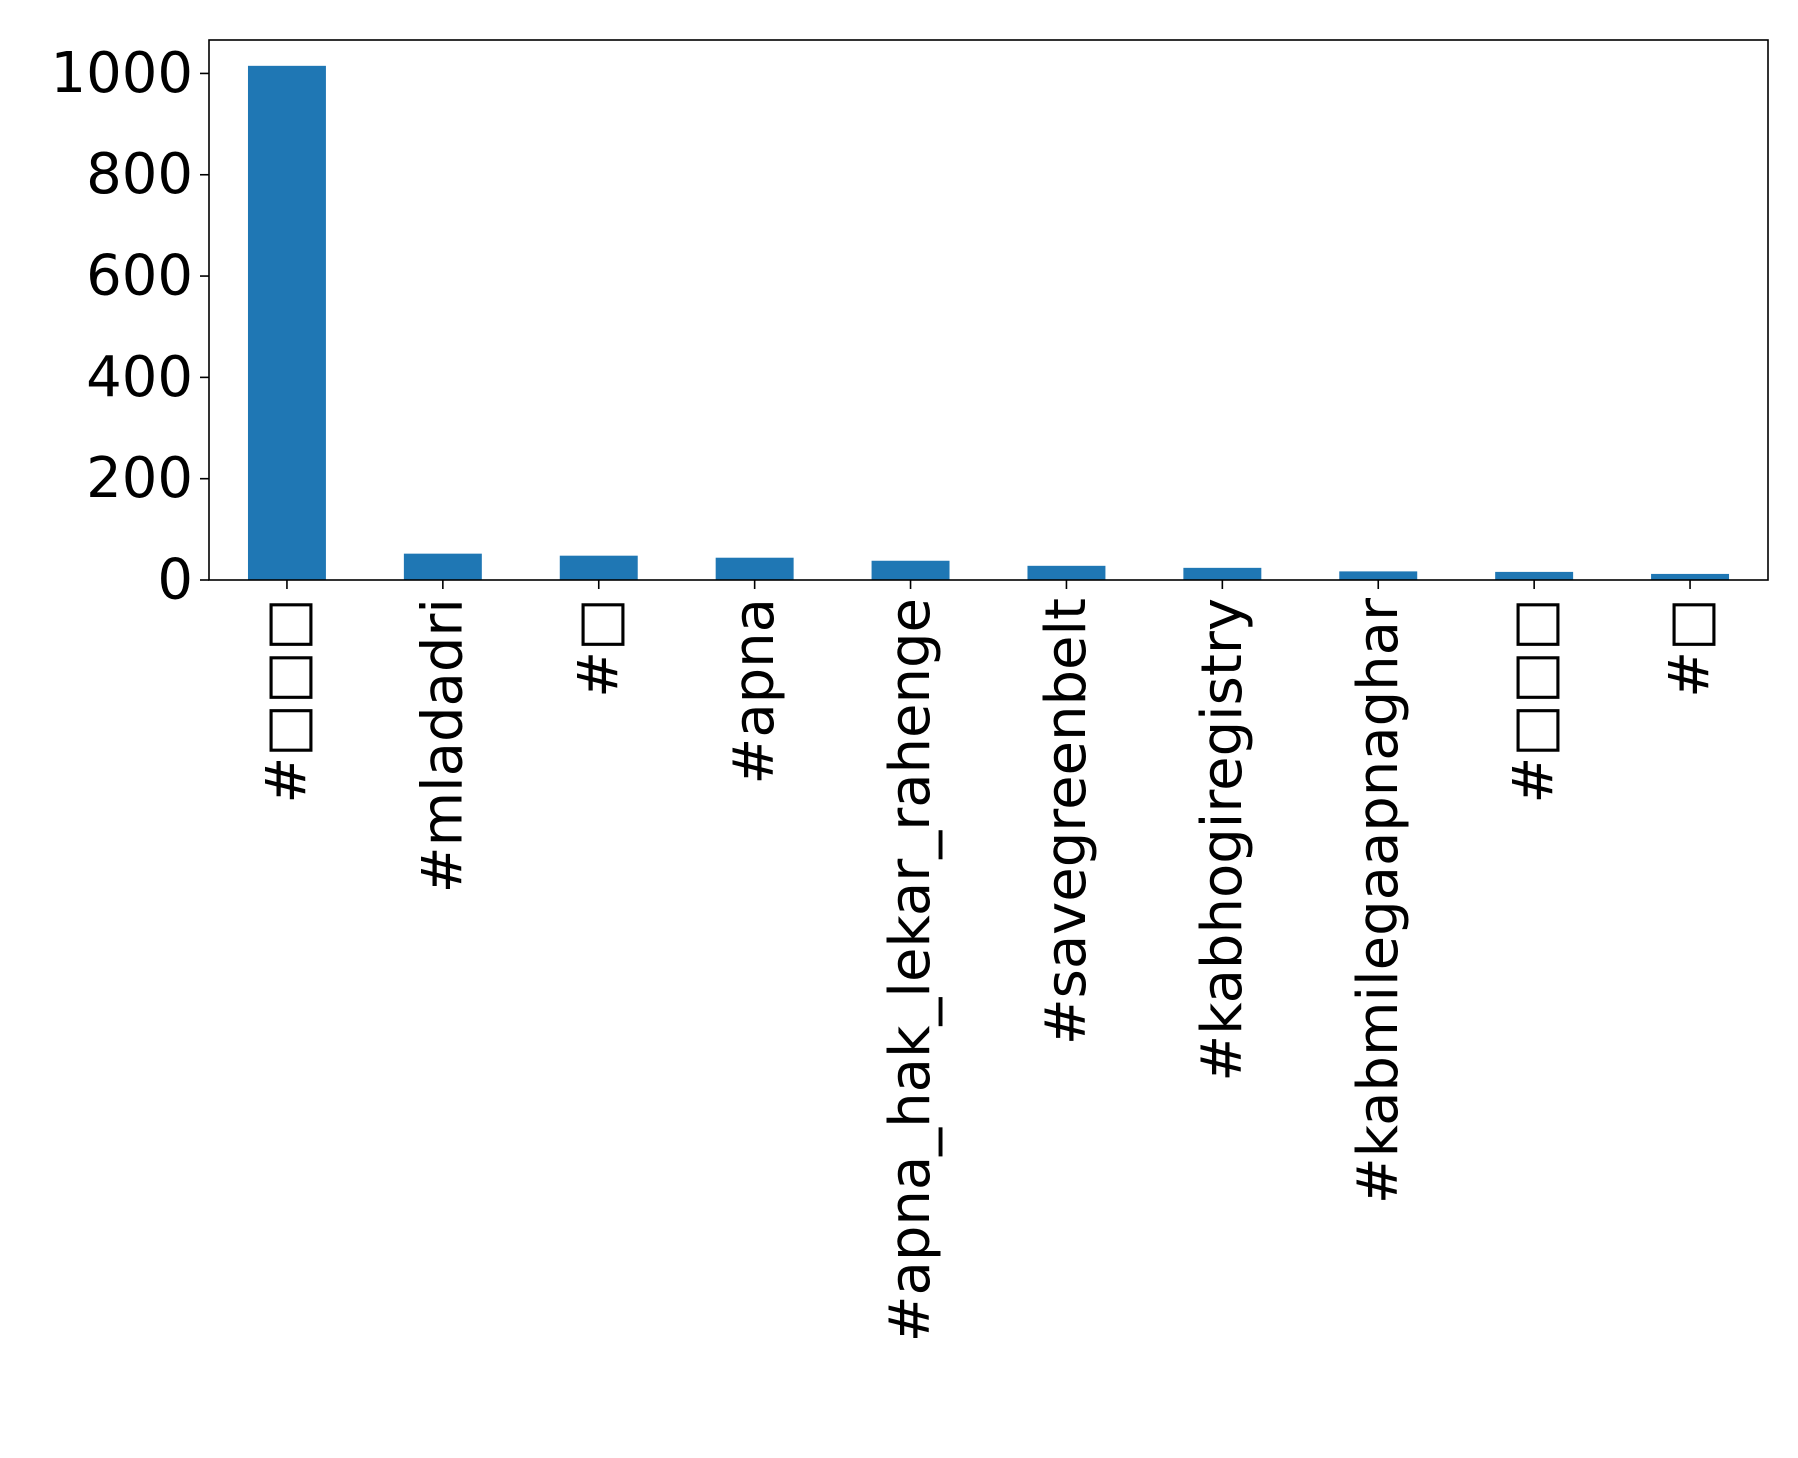 This screenshot has height=1458, width=1798. What do you see at coordinates (139, 276) in the screenshot?
I see `y-tick-label: 600` at bounding box center [139, 276].